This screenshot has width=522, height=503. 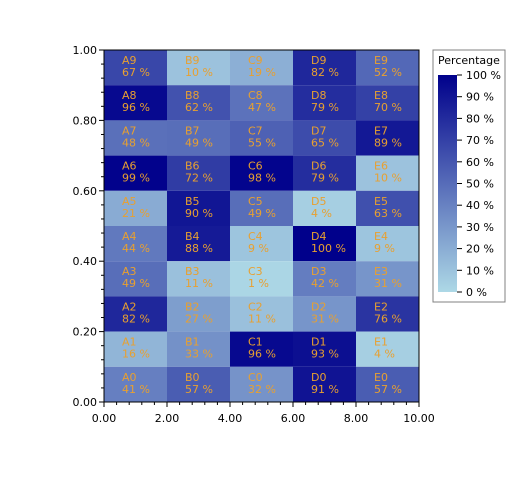 What do you see at coordinates (255, 95) in the screenshot?
I see `cell-label: C8` at bounding box center [255, 95].